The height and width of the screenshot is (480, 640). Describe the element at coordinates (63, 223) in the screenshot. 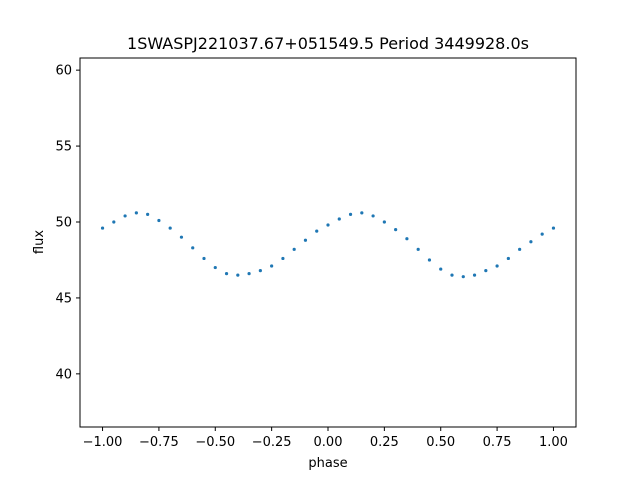

I see `y-tick-label: 50` at that location.